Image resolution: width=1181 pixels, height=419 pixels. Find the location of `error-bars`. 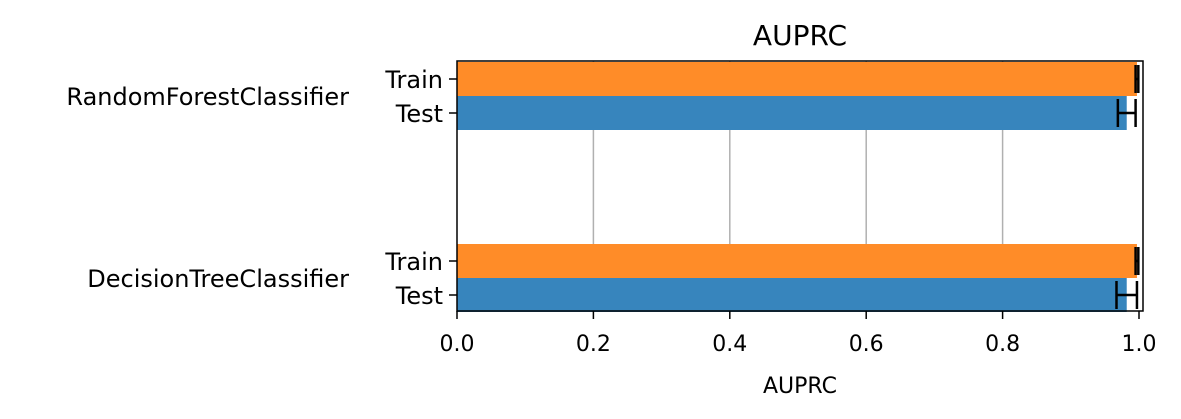

error-bars is located at coordinates (1127, 187).